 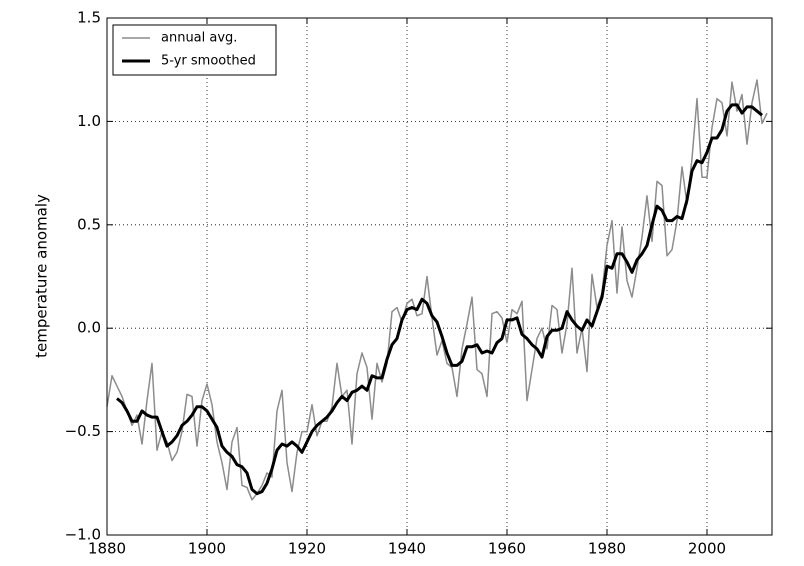 What do you see at coordinates (89, 224) in the screenshot?
I see `y-tick-label: 0.5` at bounding box center [89, 224].